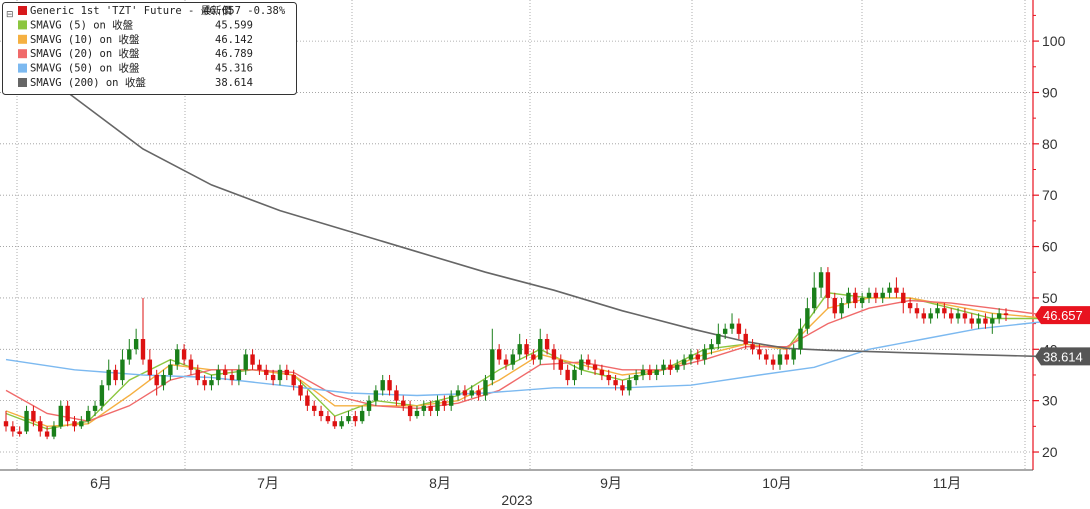  Describe the element at coordinates (523, 359) in the screenshot. I see `series-line` at that location.